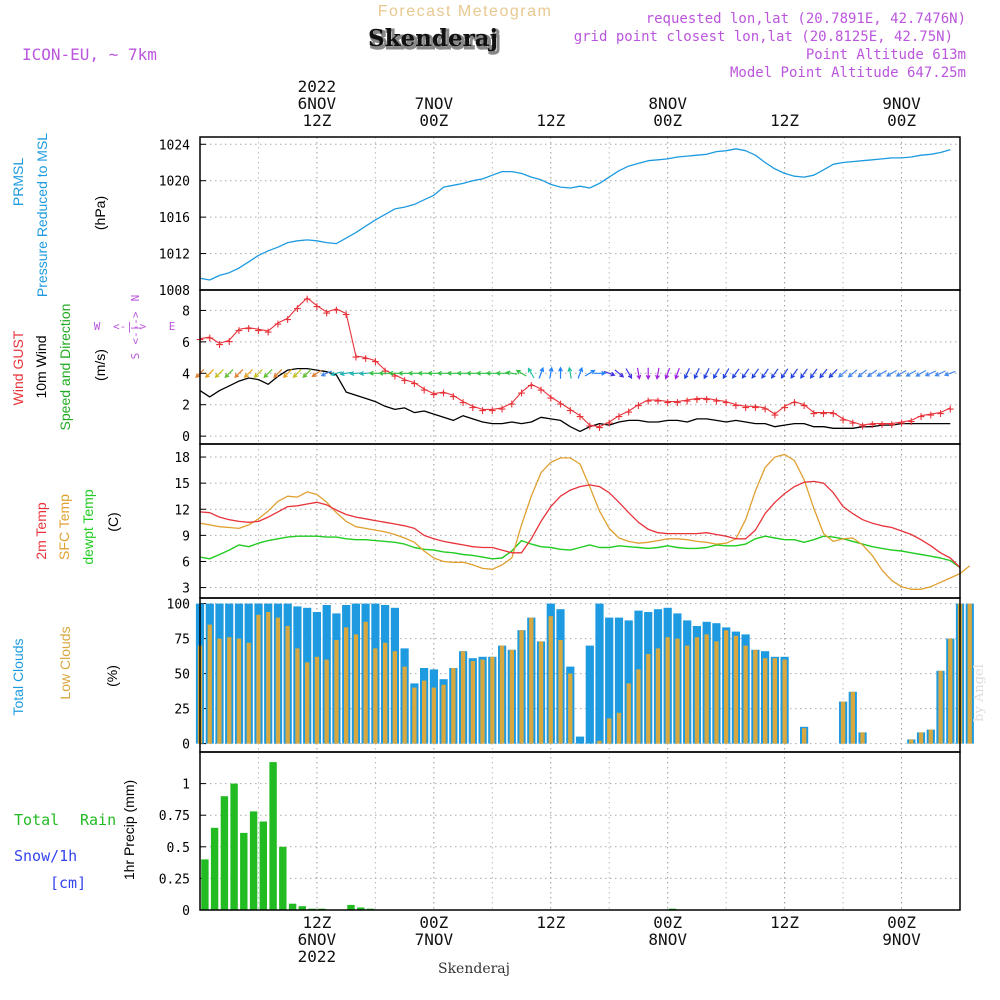 The width and height of the screenshot is (1000, 1000). I want to click on y-tick-label: 100, so click(178, 605).